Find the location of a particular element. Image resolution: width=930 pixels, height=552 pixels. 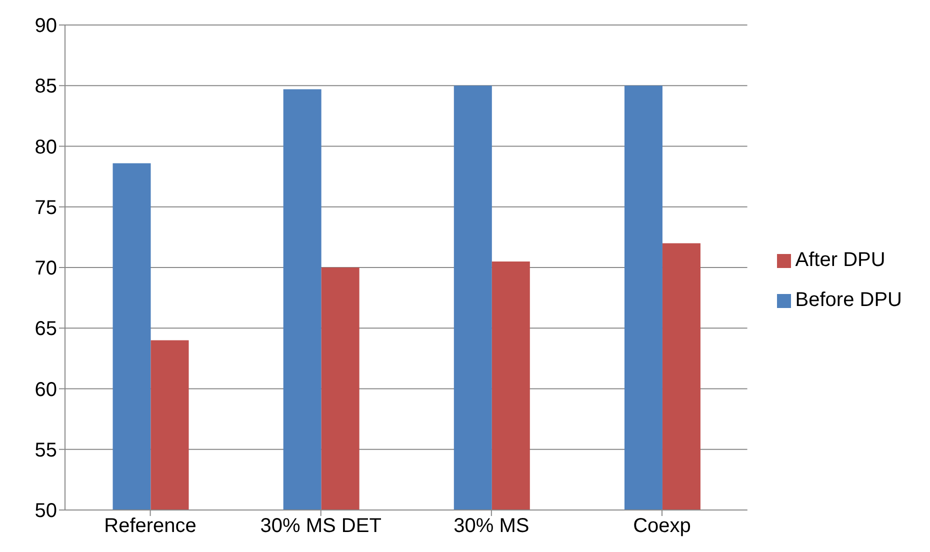

x-tick-label: 30% MS is located at coordinates (492, 526).